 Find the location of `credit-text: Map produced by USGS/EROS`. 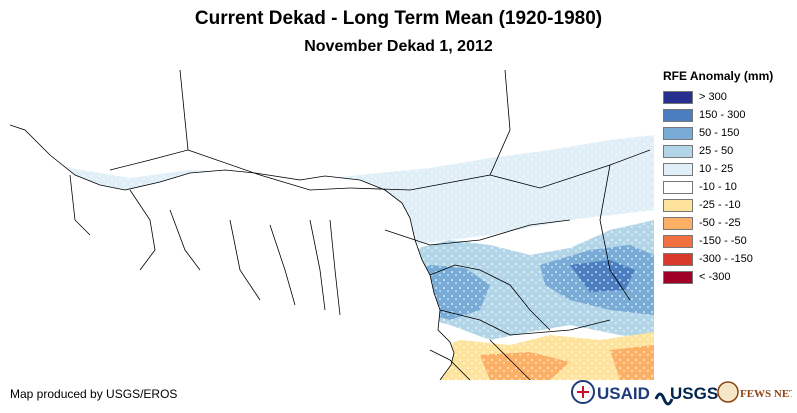

credit-text: Map produced by USGS/EROS is located at coordinates (94, 394).